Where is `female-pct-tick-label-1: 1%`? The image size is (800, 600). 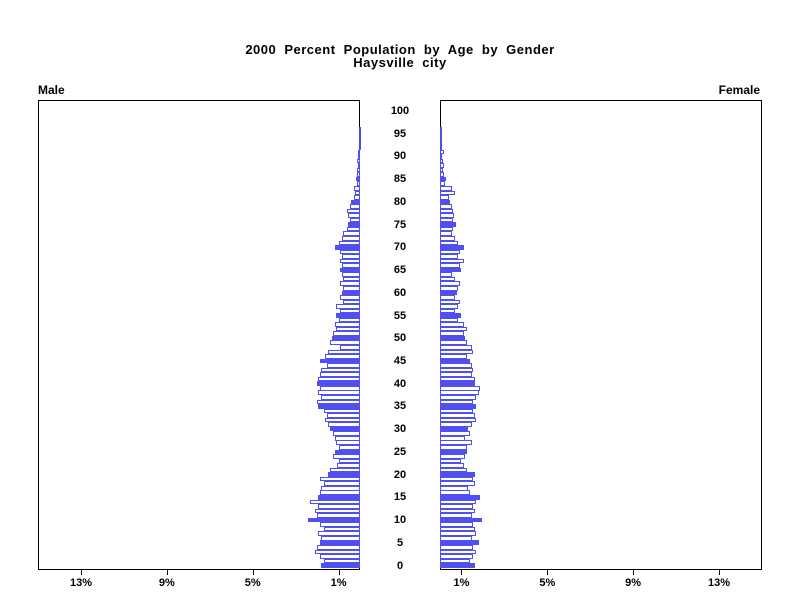 female-pct-tick-label-1: 1% is located at coordinates (461, 583).